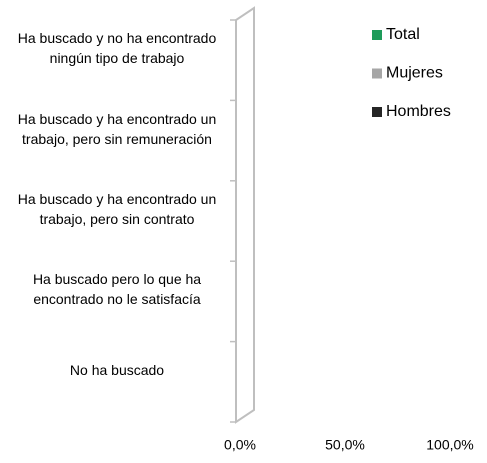  What do you see at coordinates (240, 445) in the screenshot?
I see `x-tick-label: 0,0%` at bounding box center [240, 445].